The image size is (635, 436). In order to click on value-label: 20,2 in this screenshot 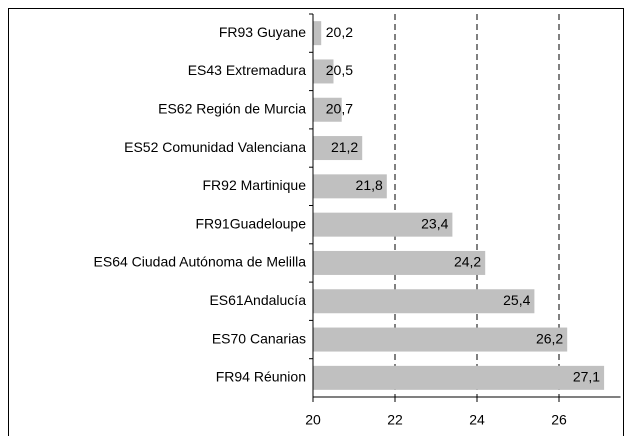, I will do `click(339, 32)`.